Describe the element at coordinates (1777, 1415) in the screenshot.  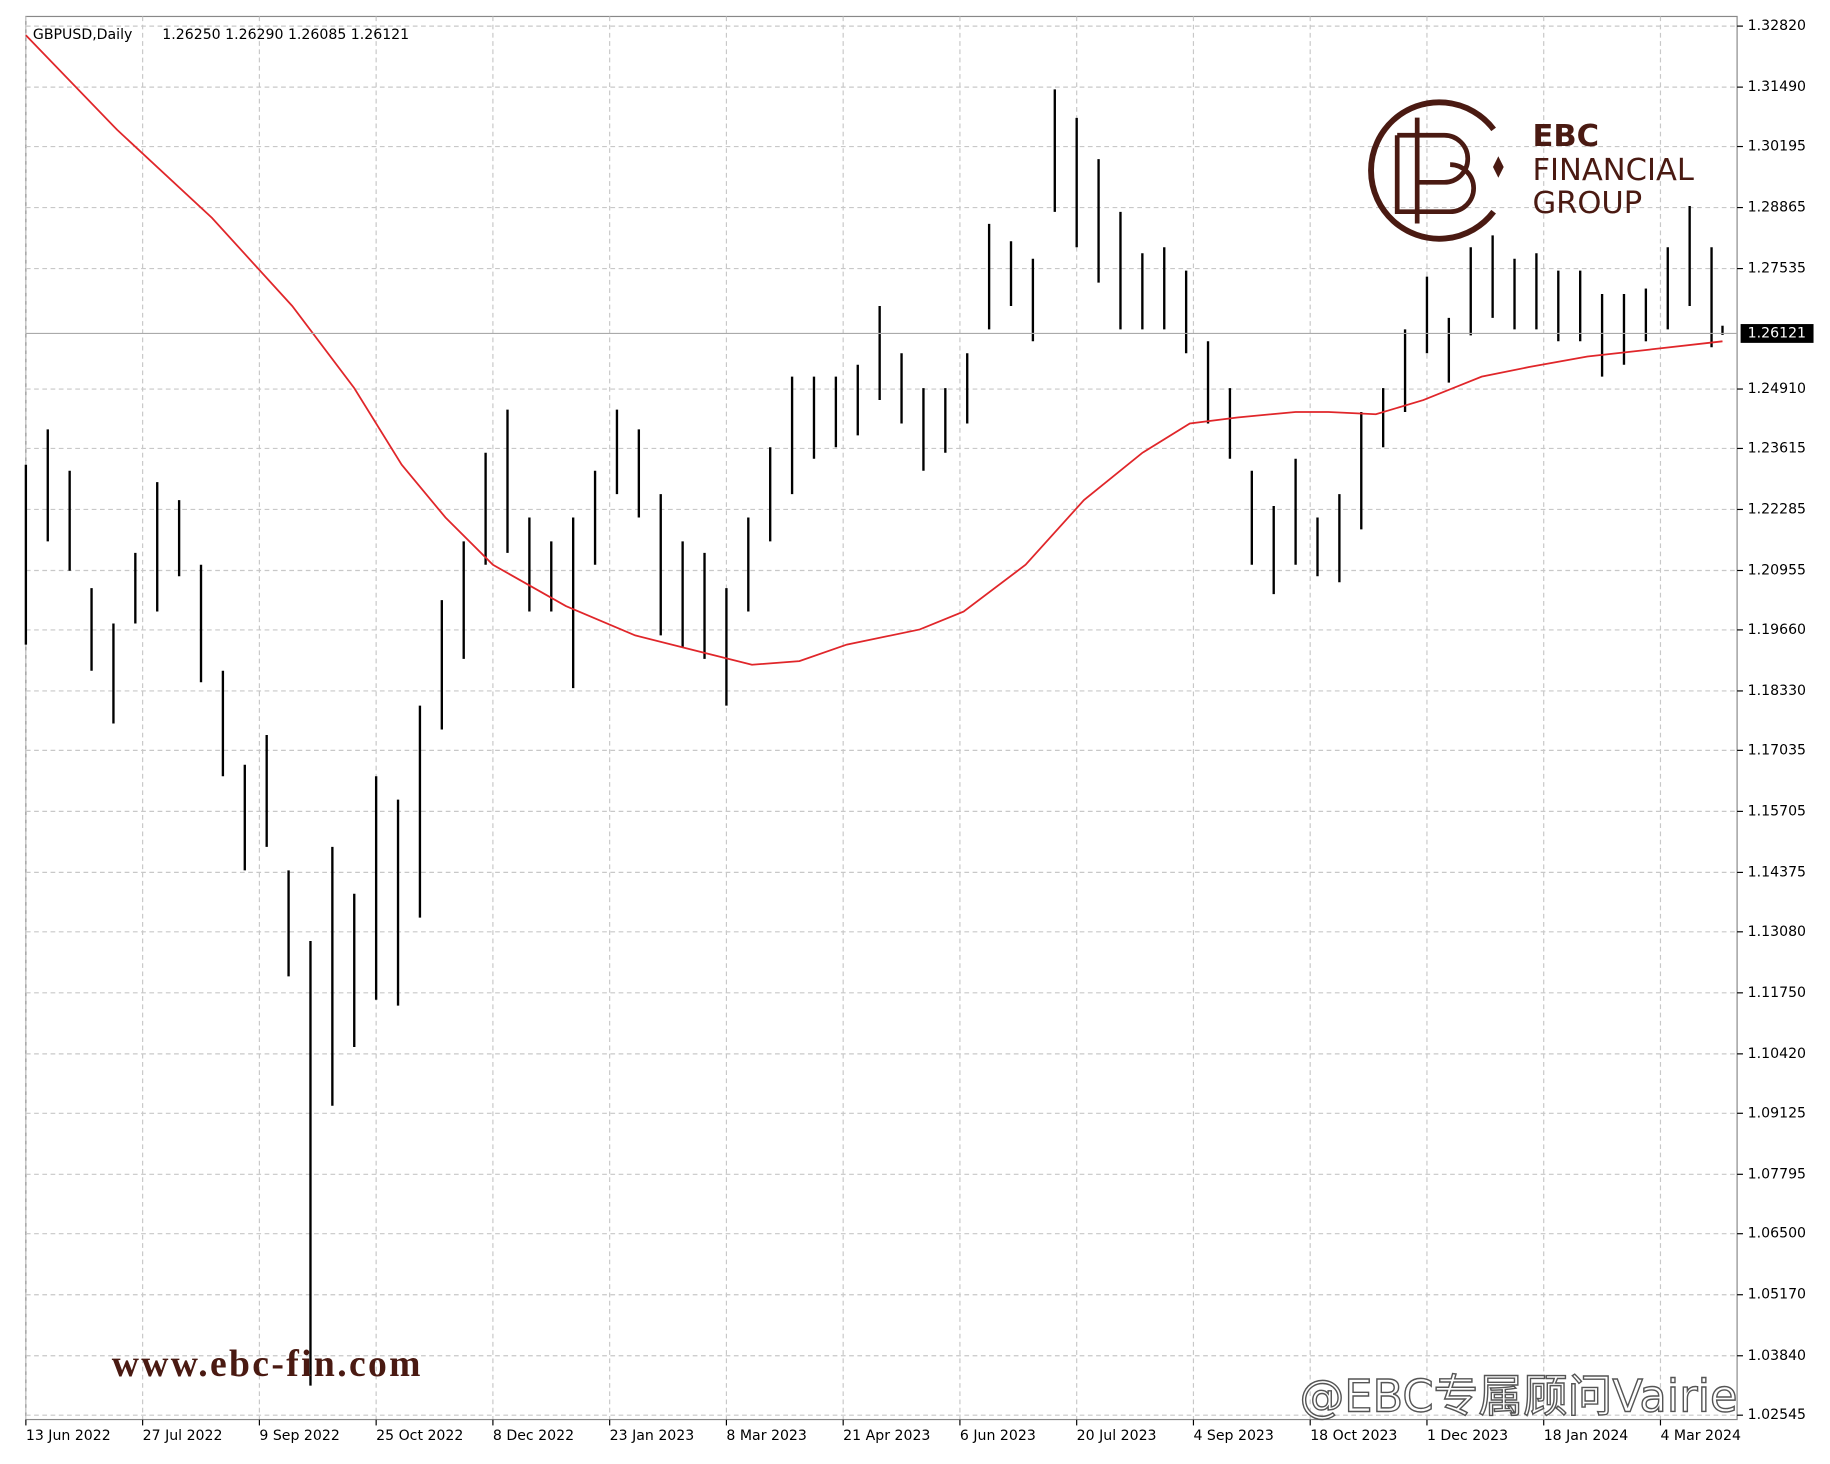
I see `y-tick-label: 1.02545` at that location.